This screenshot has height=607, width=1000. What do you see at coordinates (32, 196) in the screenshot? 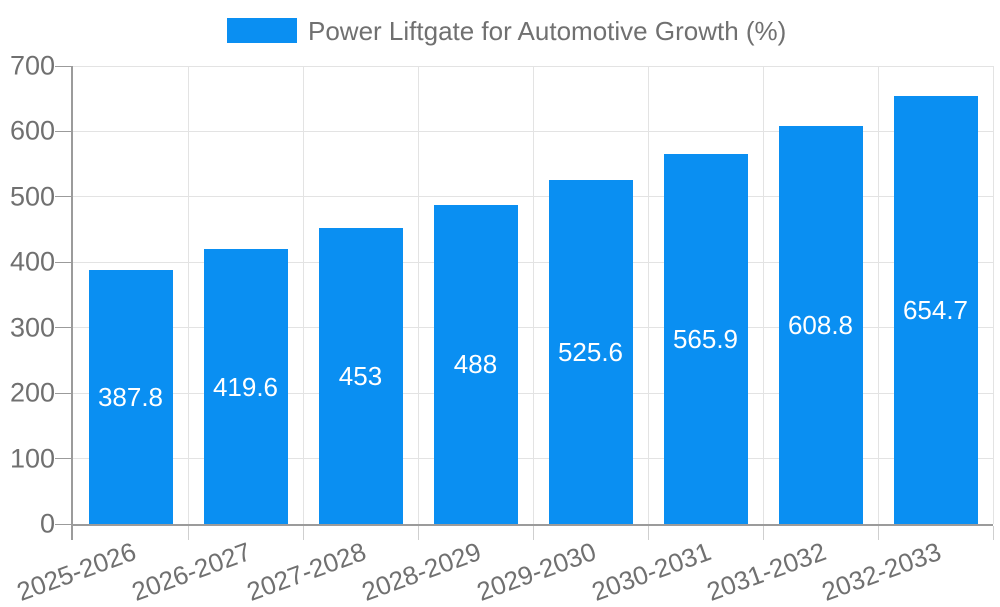
I see `y-tick-label: 500` at bounding box center [32, 196].